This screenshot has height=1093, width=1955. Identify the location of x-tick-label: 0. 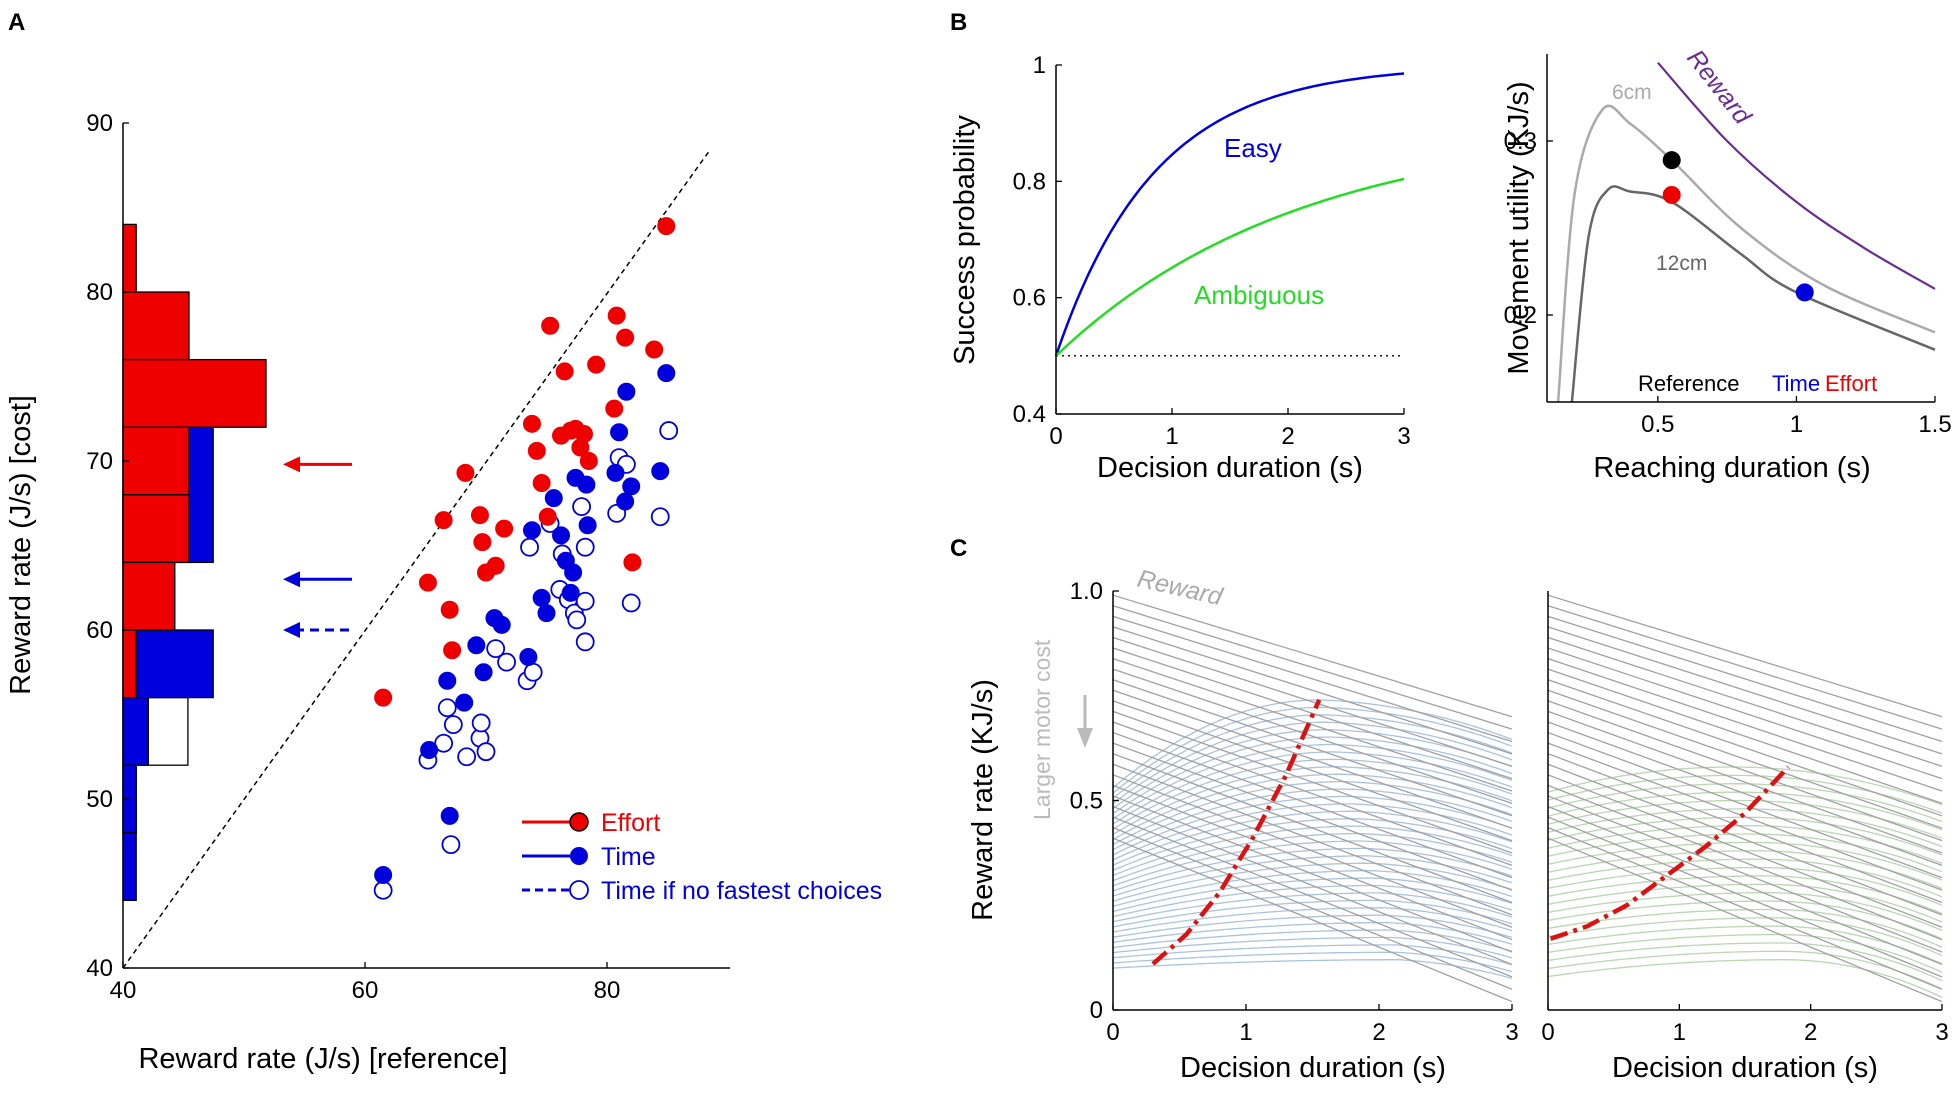
(1547, 1032).